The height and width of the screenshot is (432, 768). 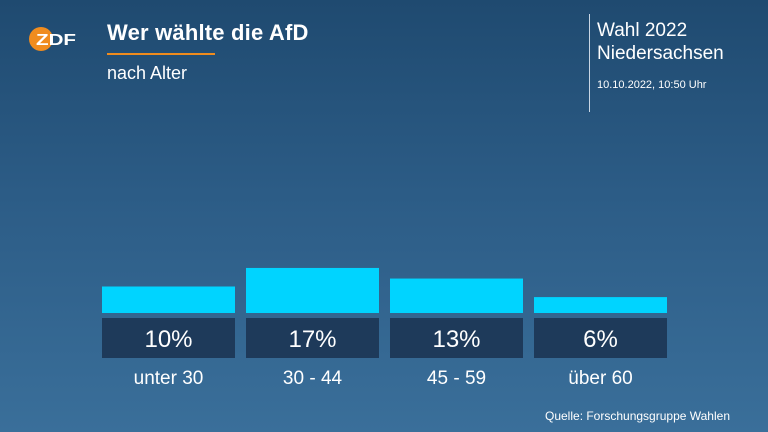 I want to click on election-name: Wahl 2022, so click(x=642, y=30).